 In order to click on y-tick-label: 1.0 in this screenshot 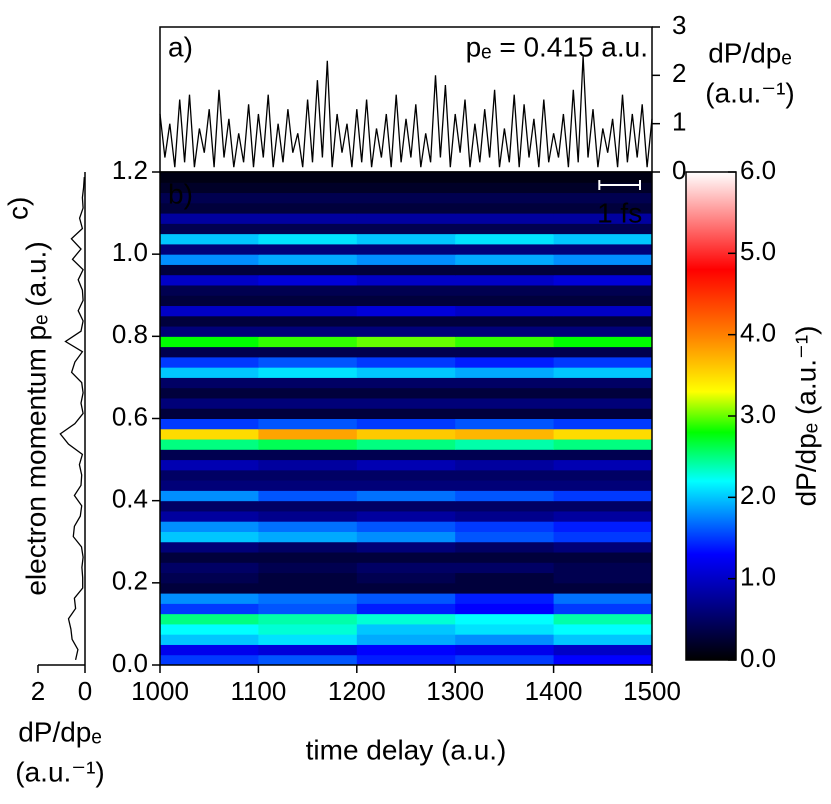, I will do `click(130, 252)`.